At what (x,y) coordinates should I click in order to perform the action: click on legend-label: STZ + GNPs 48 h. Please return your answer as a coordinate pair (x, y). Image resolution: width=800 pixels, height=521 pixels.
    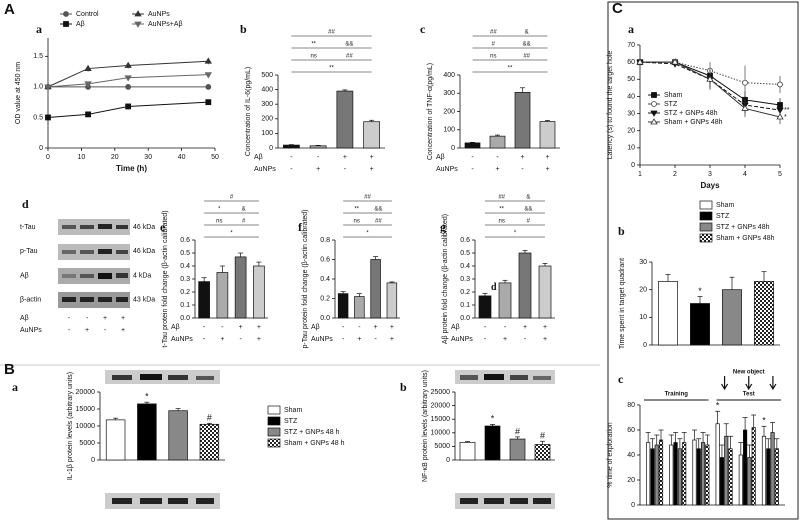
    Looking at the image, I should click on (312, 432).